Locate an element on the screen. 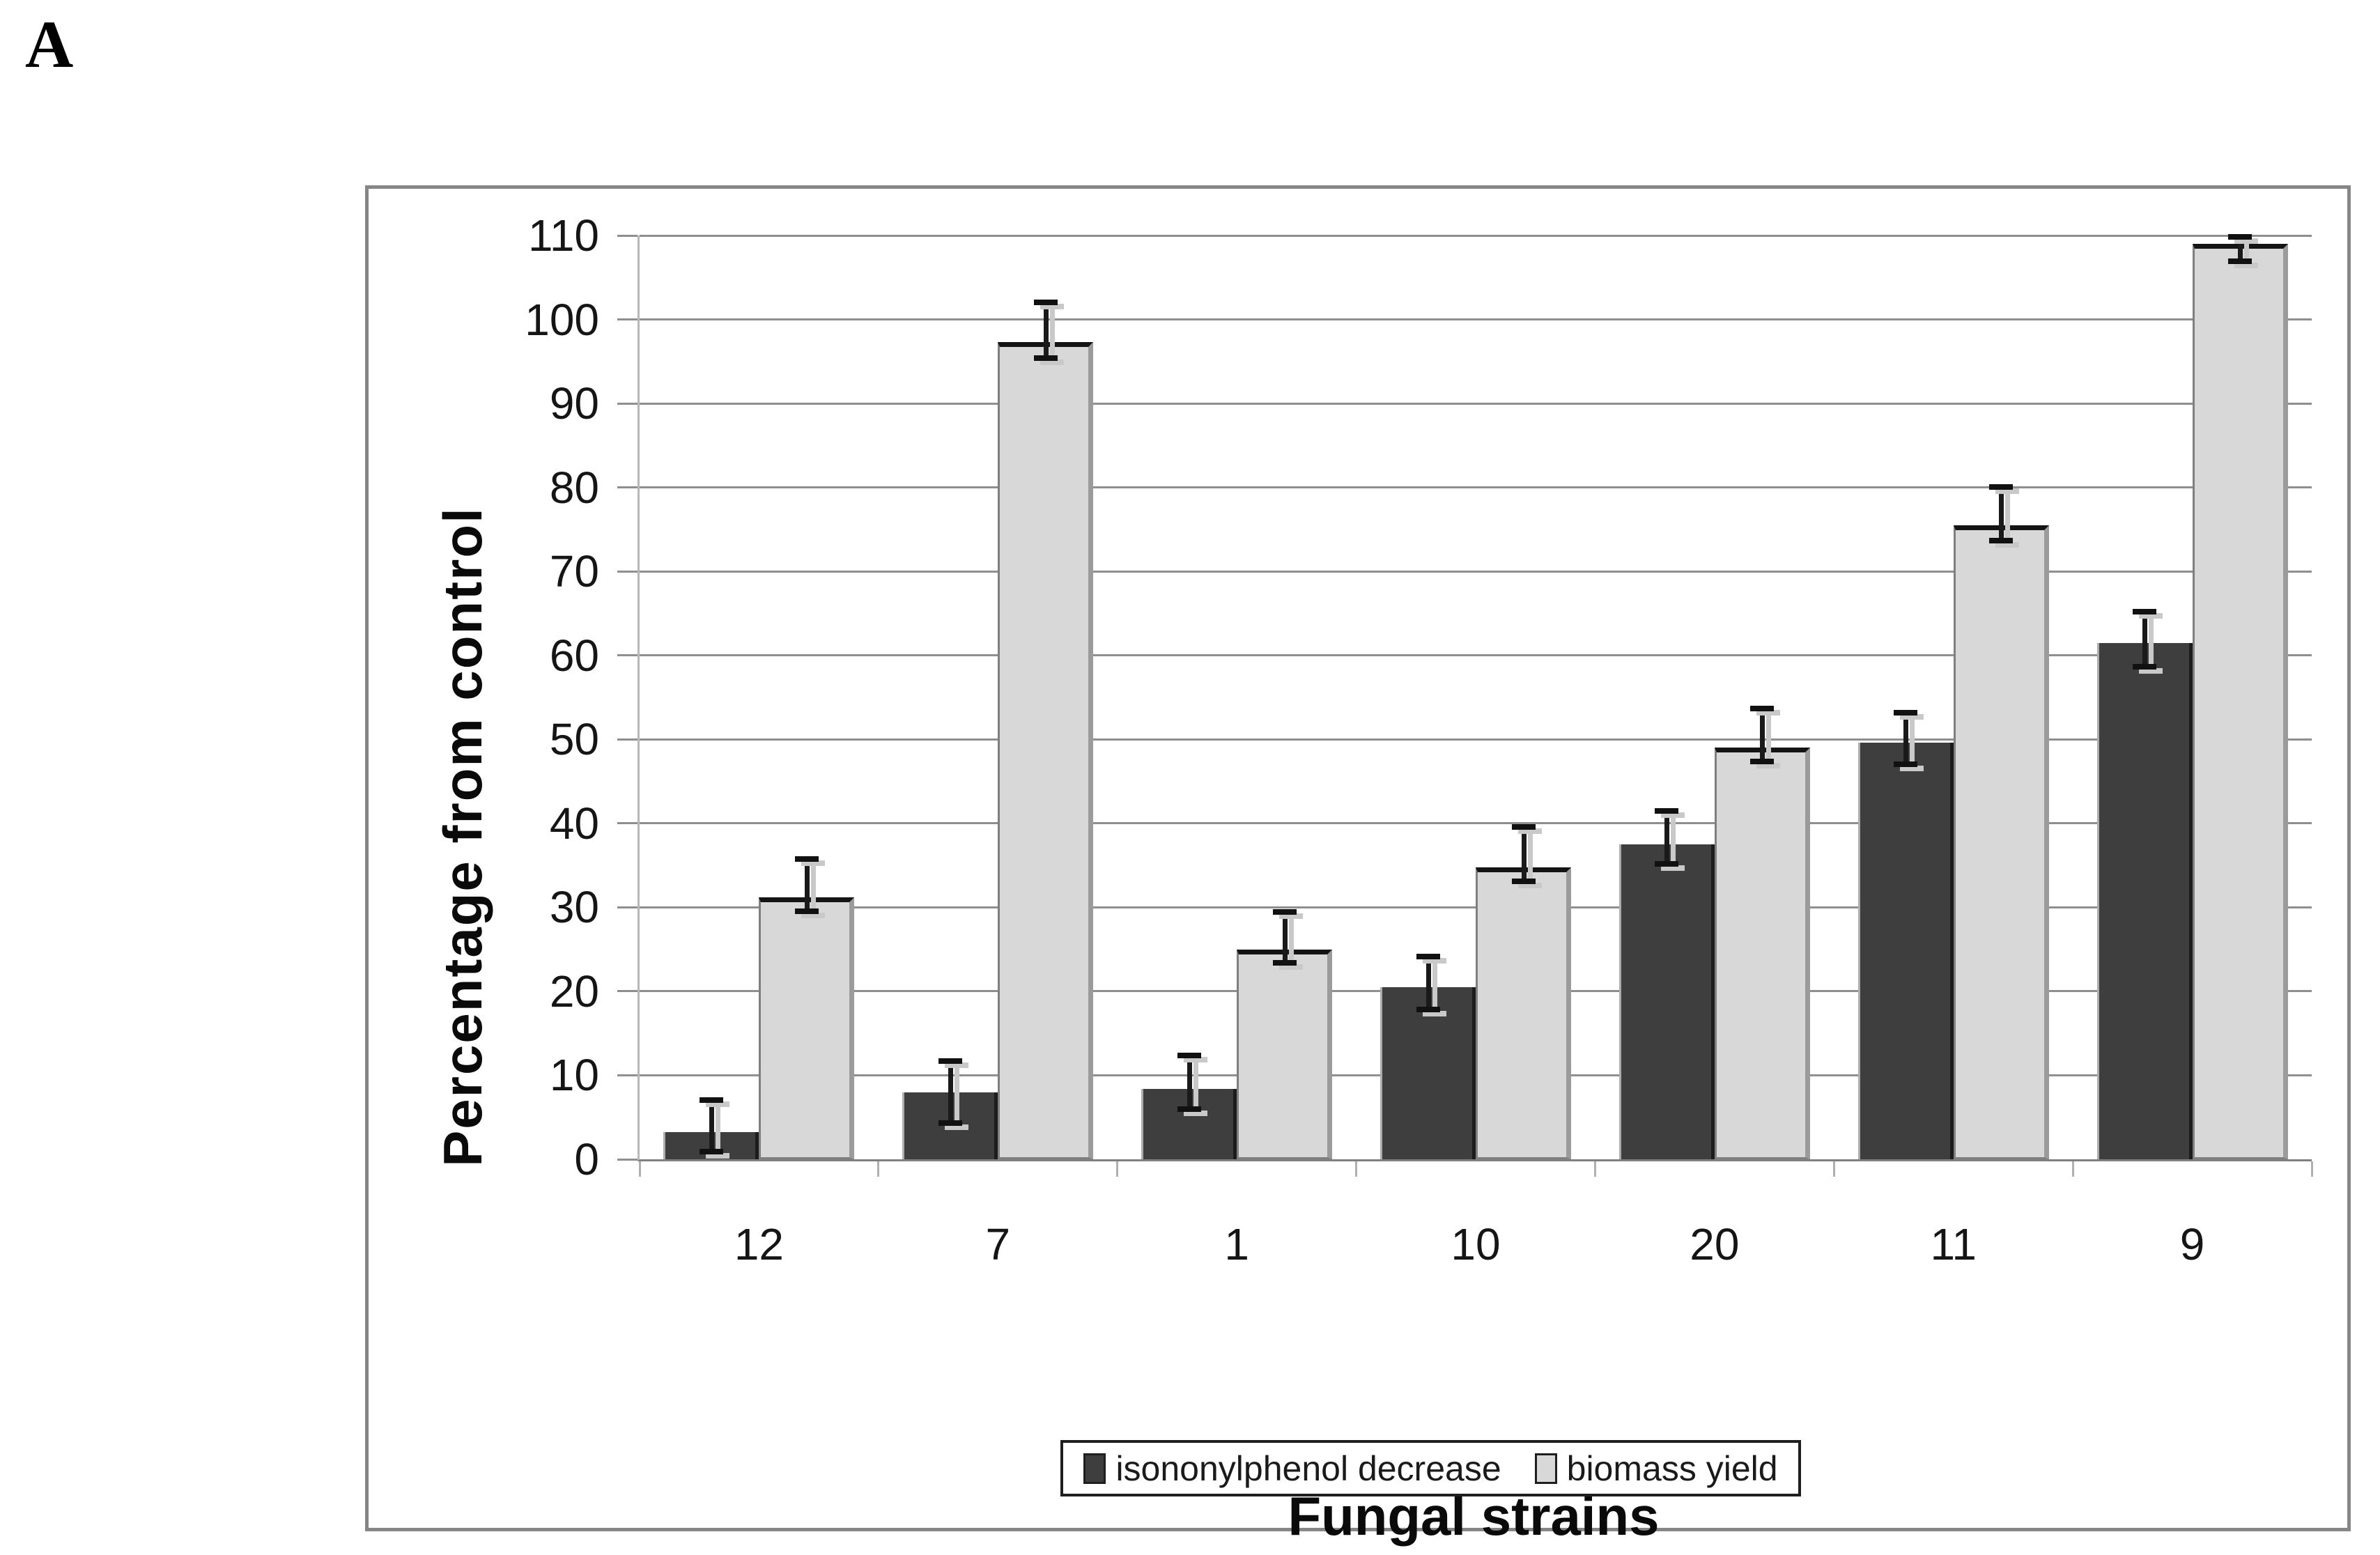 Image resolution: width=2380 pixels, height=1555 pixels. y-tick-label-0: 0 is located at coordinates (586, 1159).